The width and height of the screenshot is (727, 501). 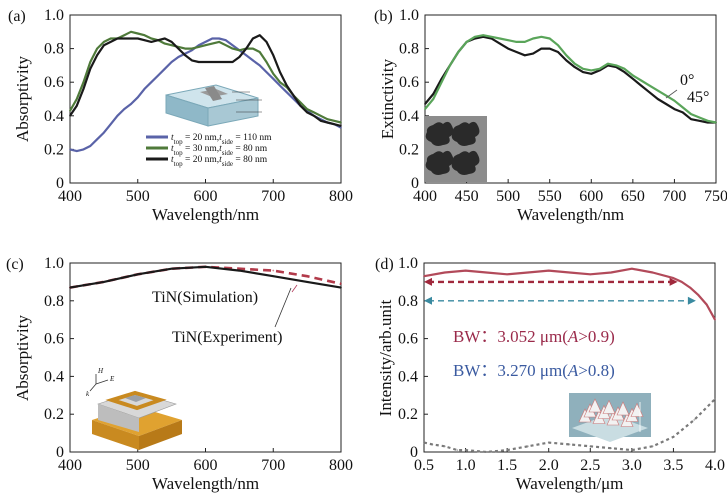 I want to click on bandwidth-arrowhead, so click(x=428, y=281).